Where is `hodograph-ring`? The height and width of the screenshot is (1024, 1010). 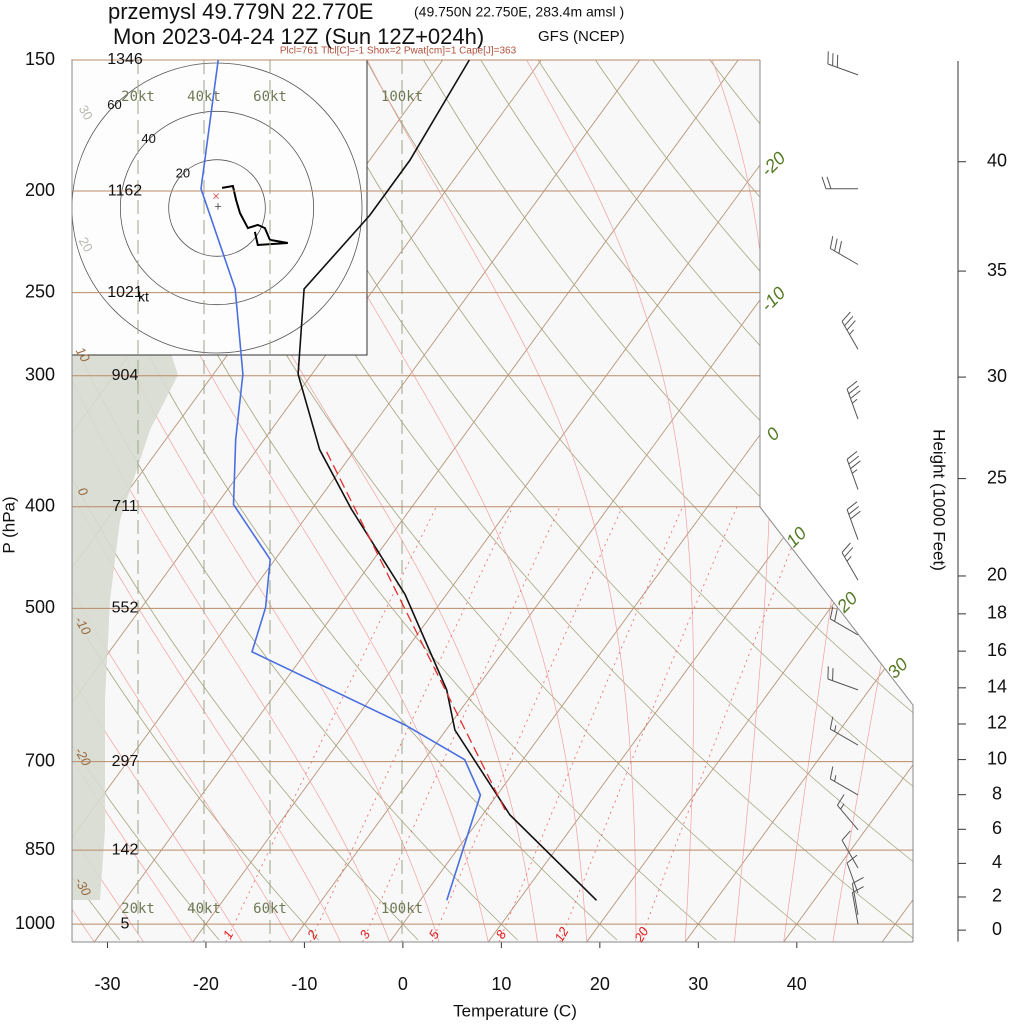
hodograph-ring is located at coordinates (217, 208).